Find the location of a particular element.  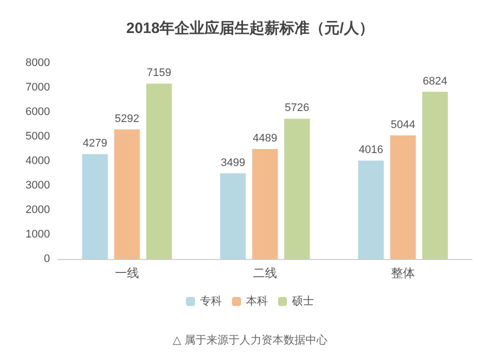

data-label: 7159 is located at coordinates (159, 73).